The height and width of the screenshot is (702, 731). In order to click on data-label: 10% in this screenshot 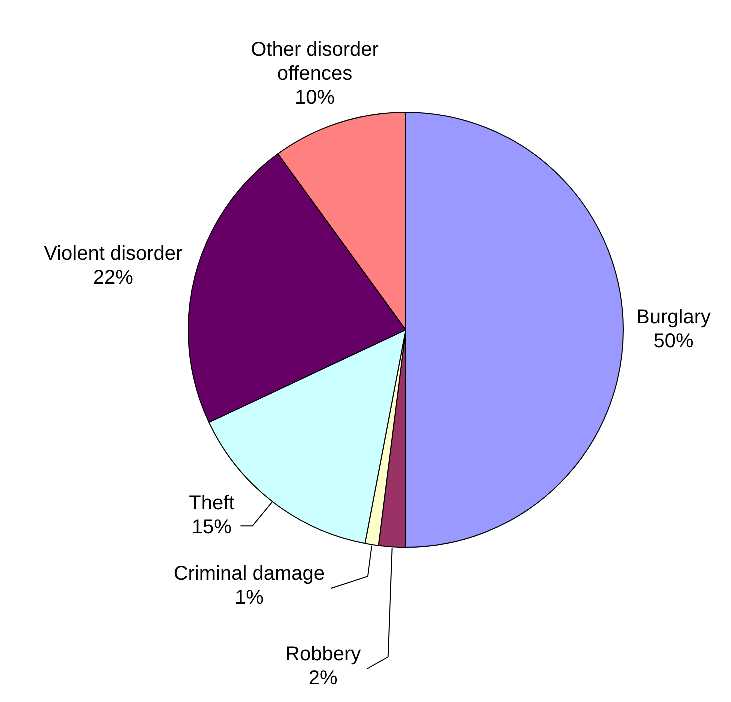, I will do `click(315, 98)`.